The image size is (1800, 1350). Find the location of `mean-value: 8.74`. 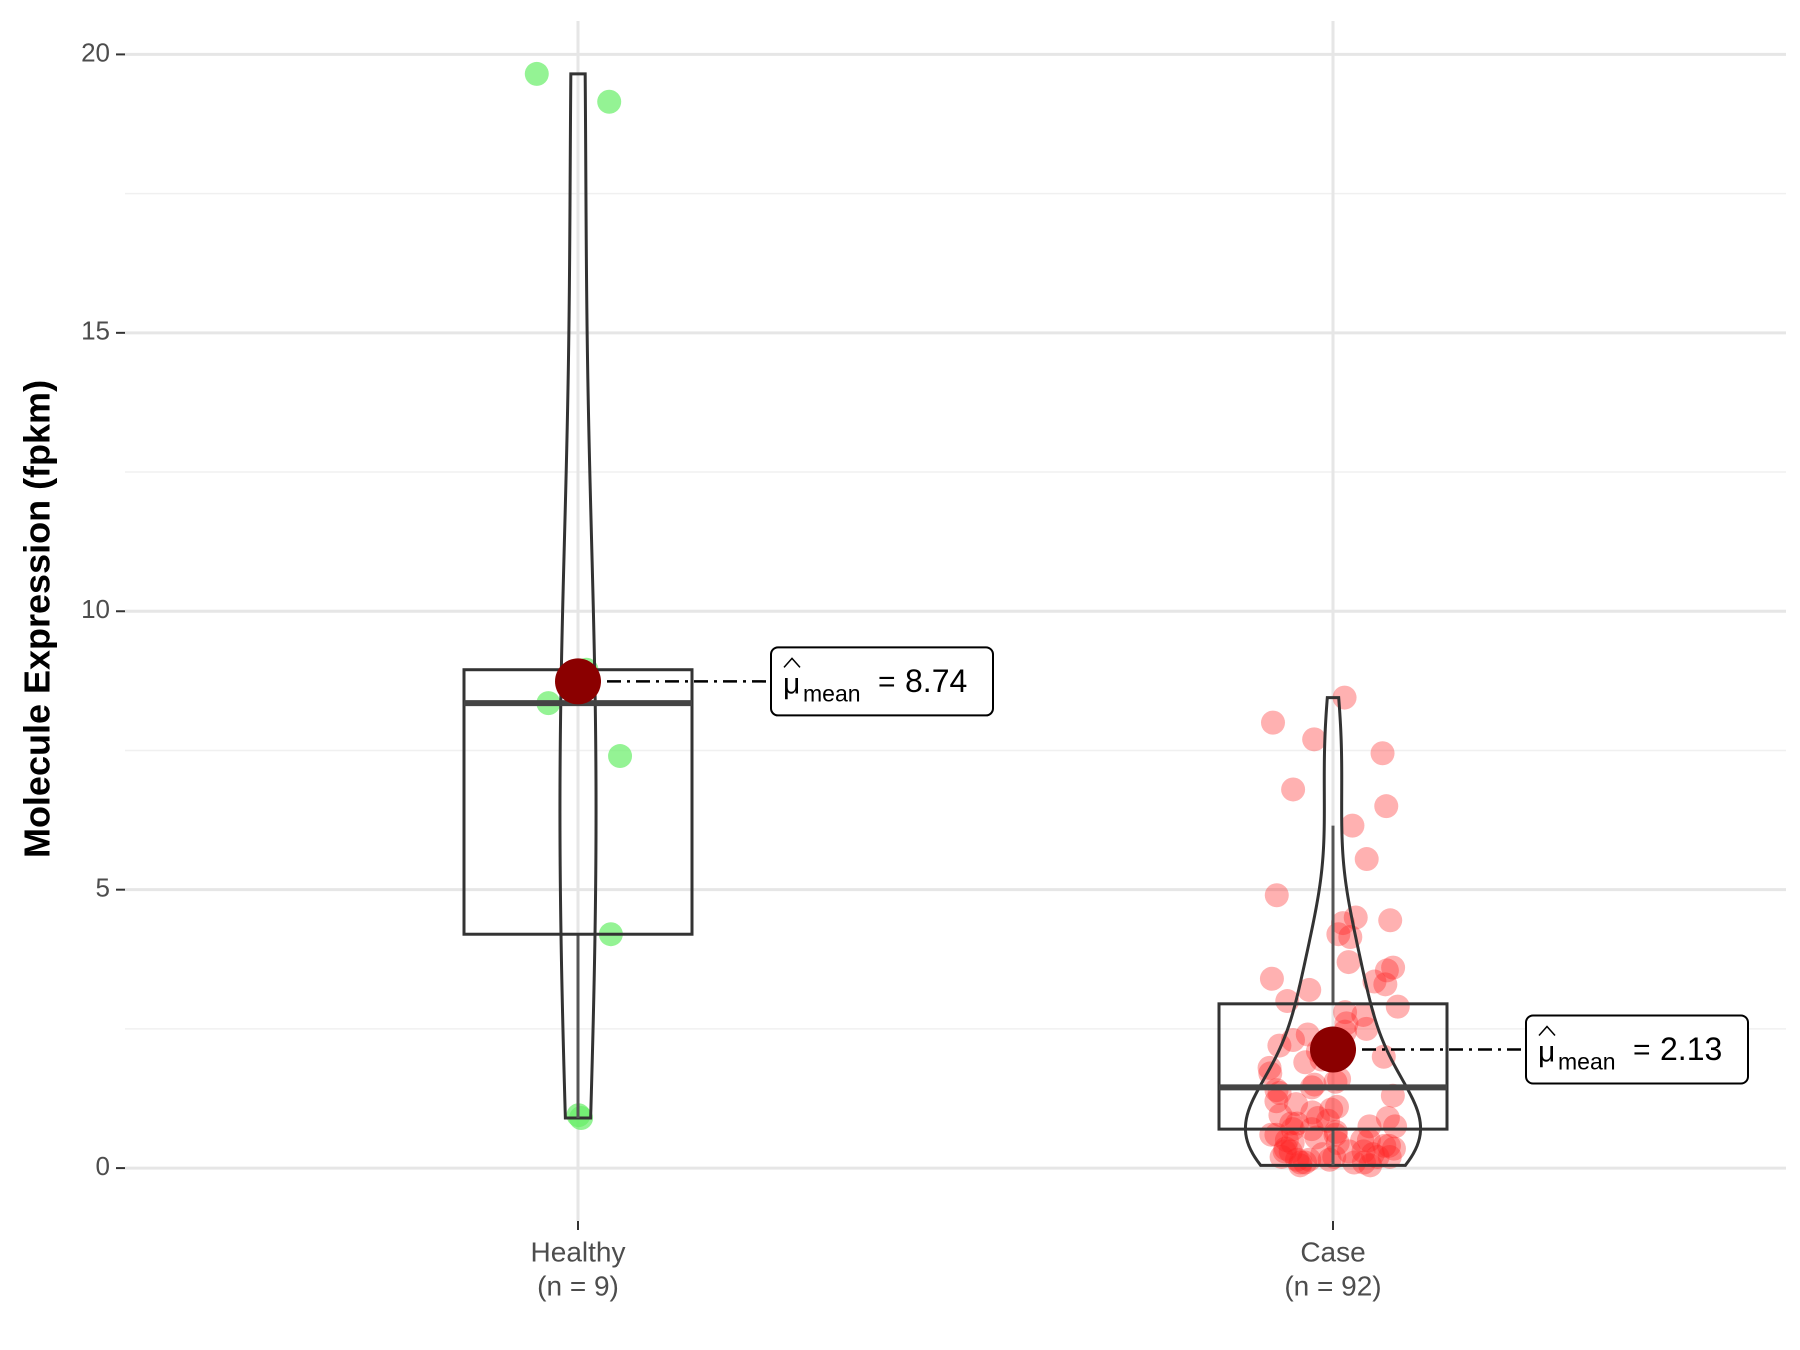

mean-value: 8.74 is located at coordinates (936, 681).